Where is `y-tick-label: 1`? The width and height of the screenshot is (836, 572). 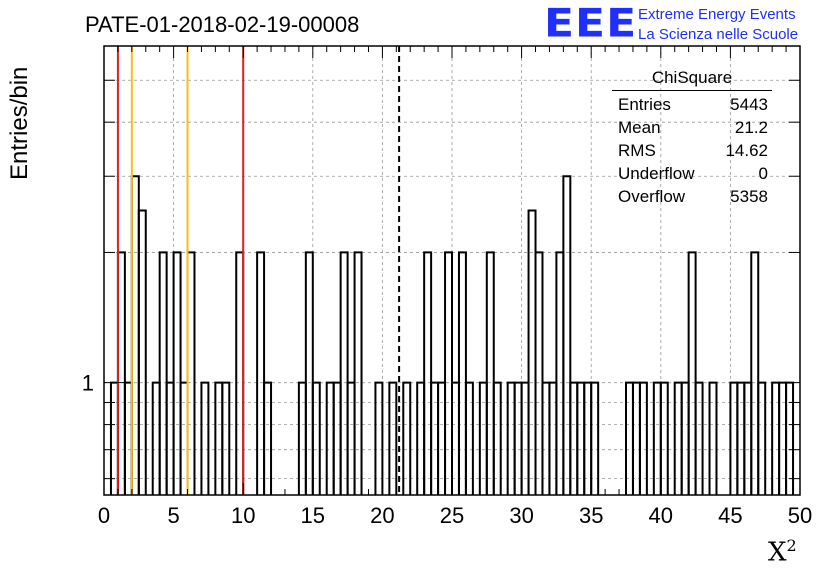 y-tick-label: 1 is located at coordinates (88, 383).